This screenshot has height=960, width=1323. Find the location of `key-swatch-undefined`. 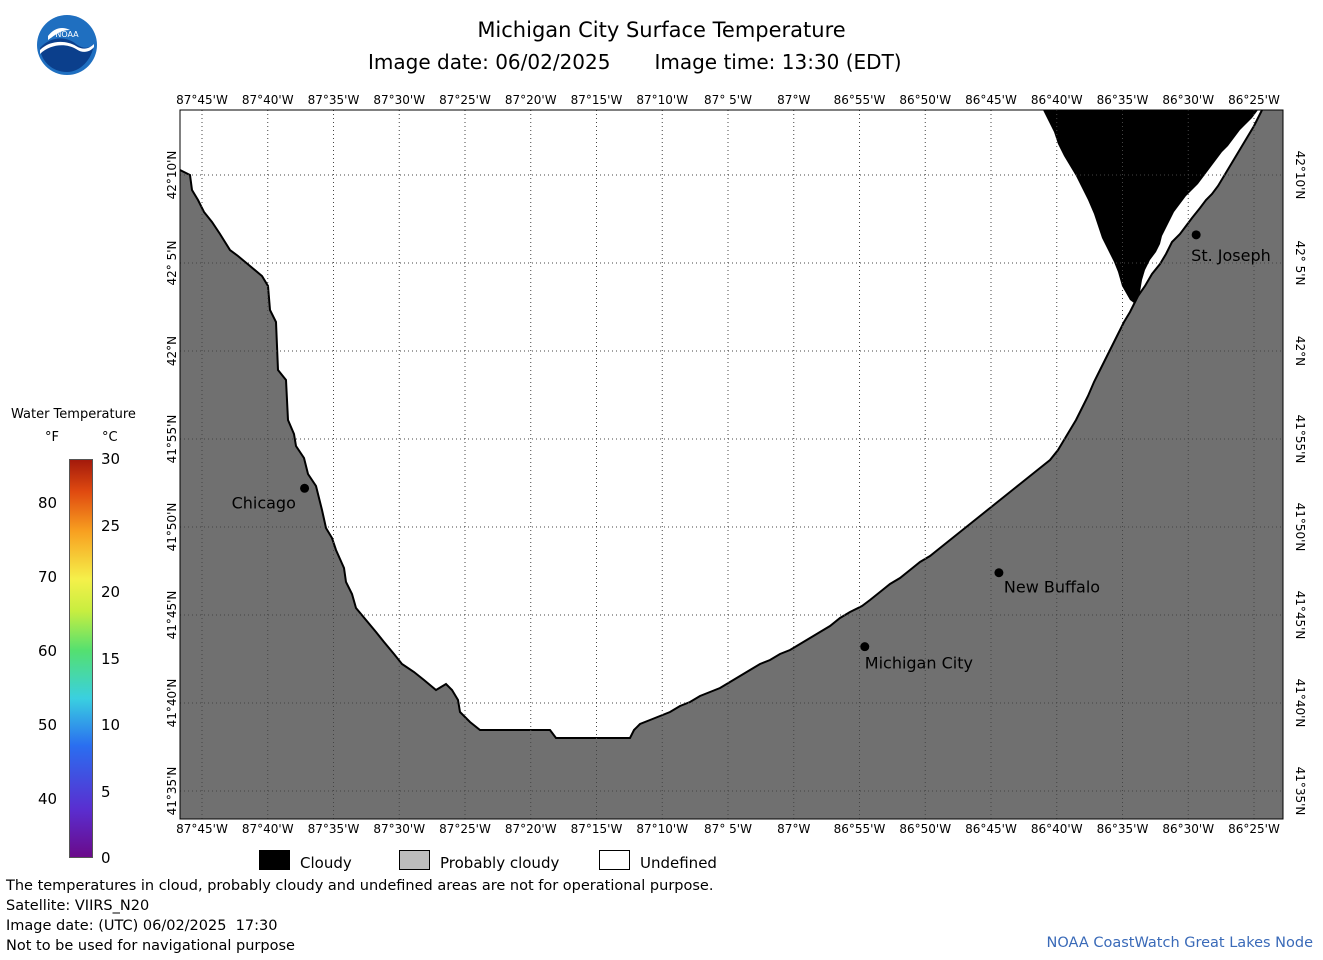

key-swatch-undefined is located at coordinates (614, 860).